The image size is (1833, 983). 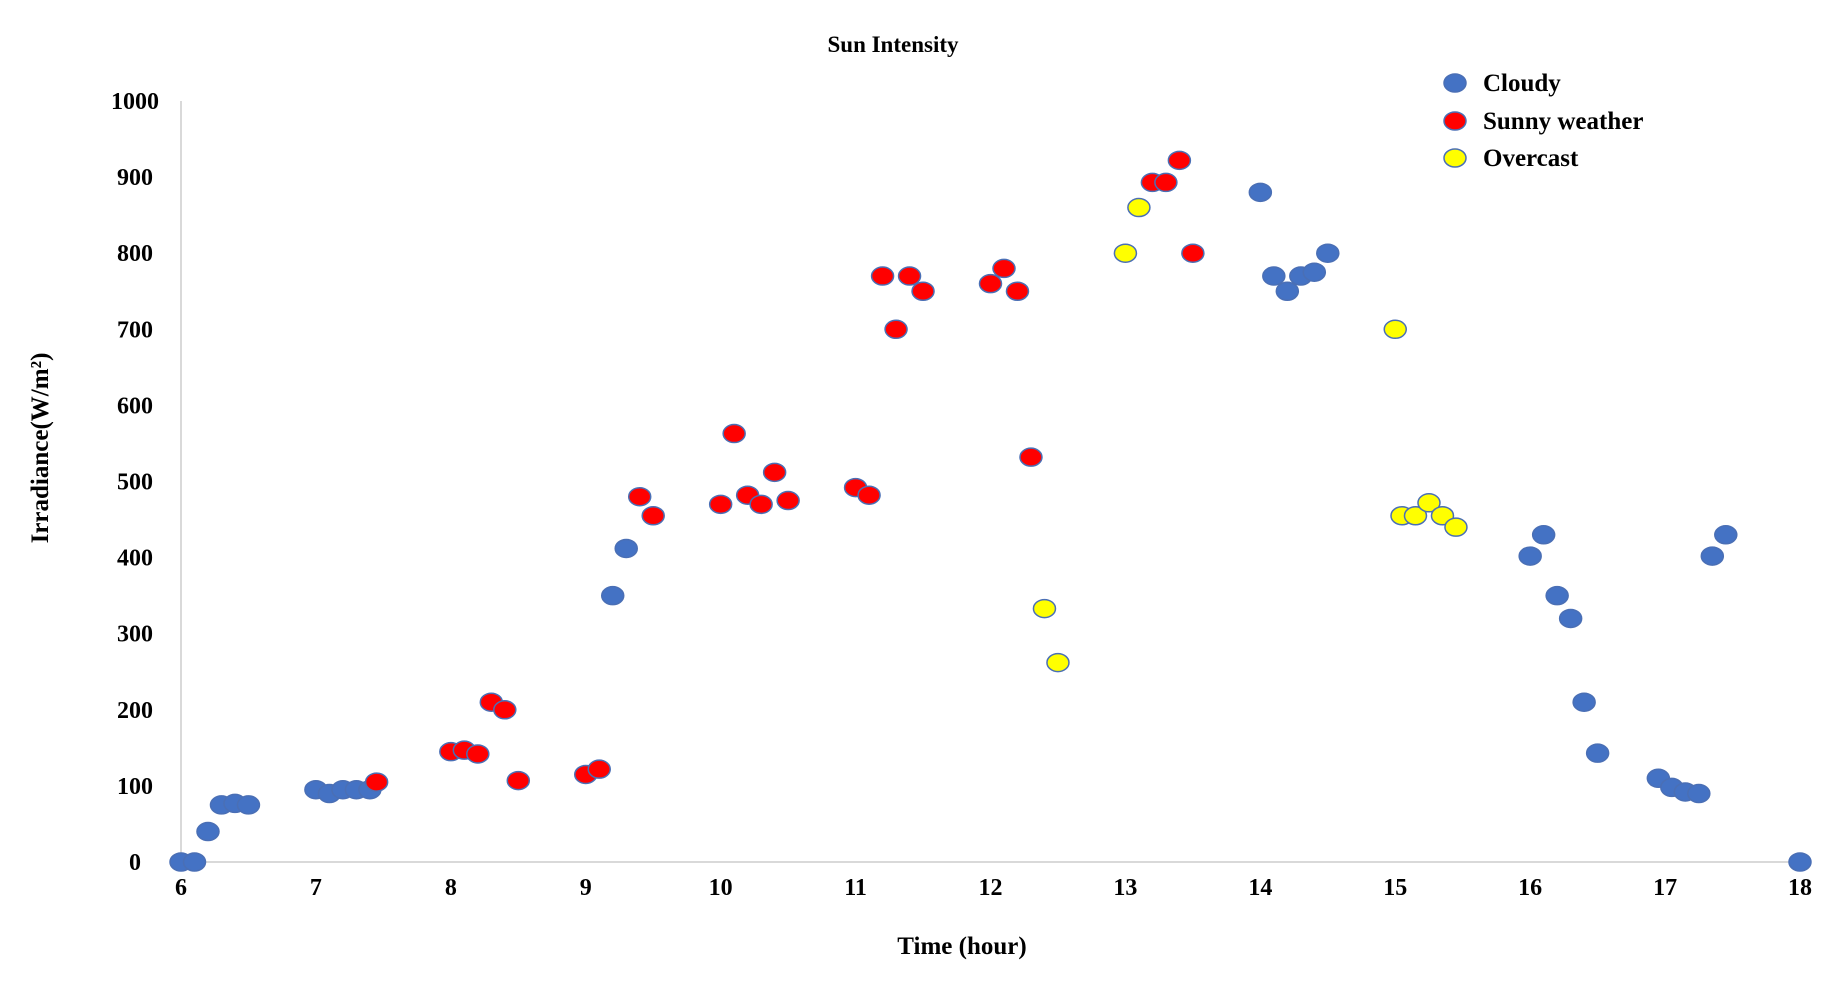 What do you see at coordinates (721, 888) in the screenshot?
I see `x-tick-label: 10` at bounding box center [721, 888].